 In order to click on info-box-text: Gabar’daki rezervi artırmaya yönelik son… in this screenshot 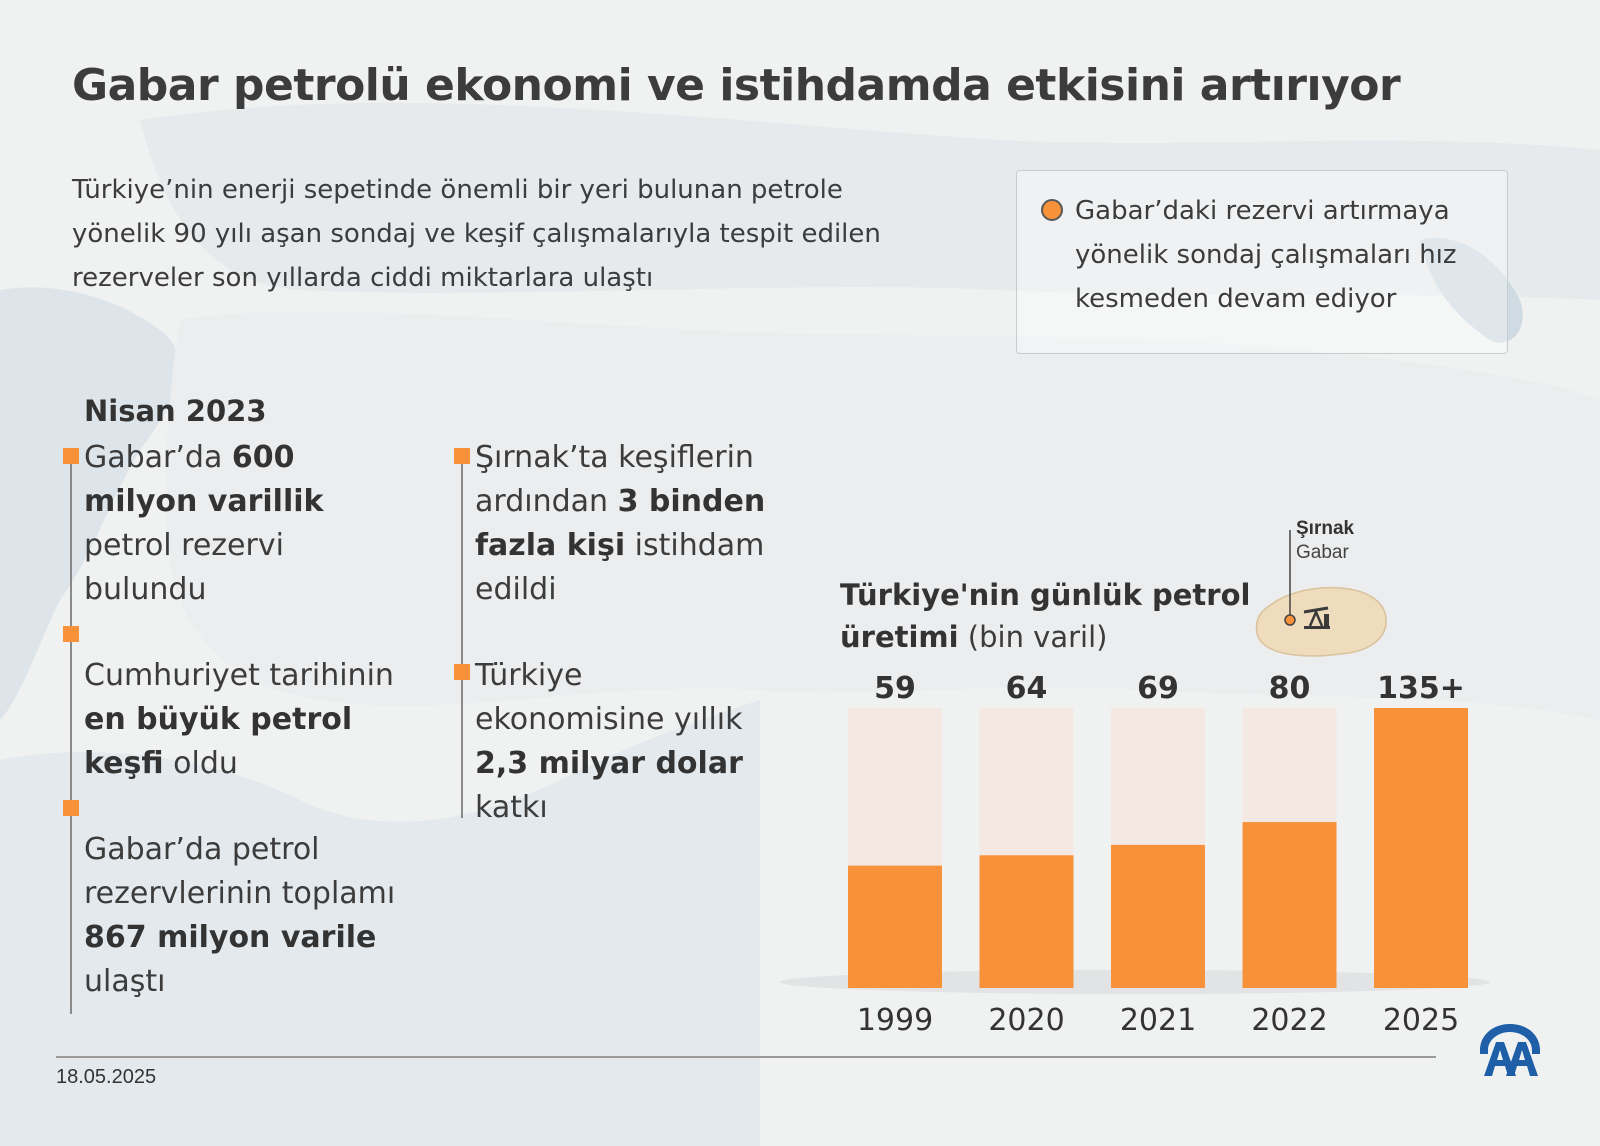, I will do `click(1266, 255)`.